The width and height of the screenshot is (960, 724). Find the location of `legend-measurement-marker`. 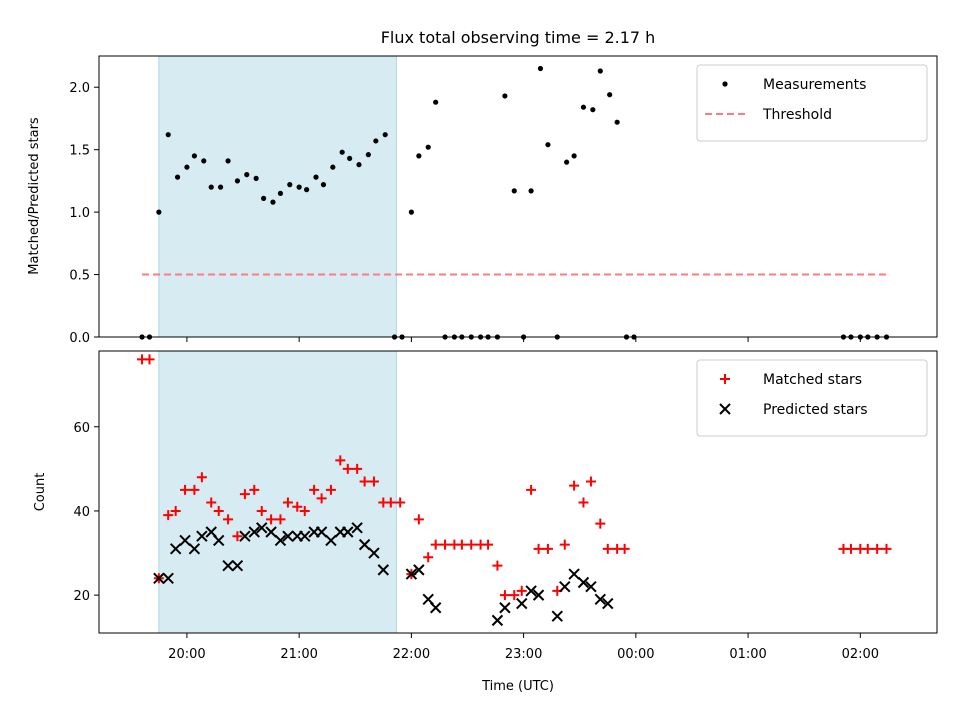

legend-measurement-marker is located at coordinates (725, 84).